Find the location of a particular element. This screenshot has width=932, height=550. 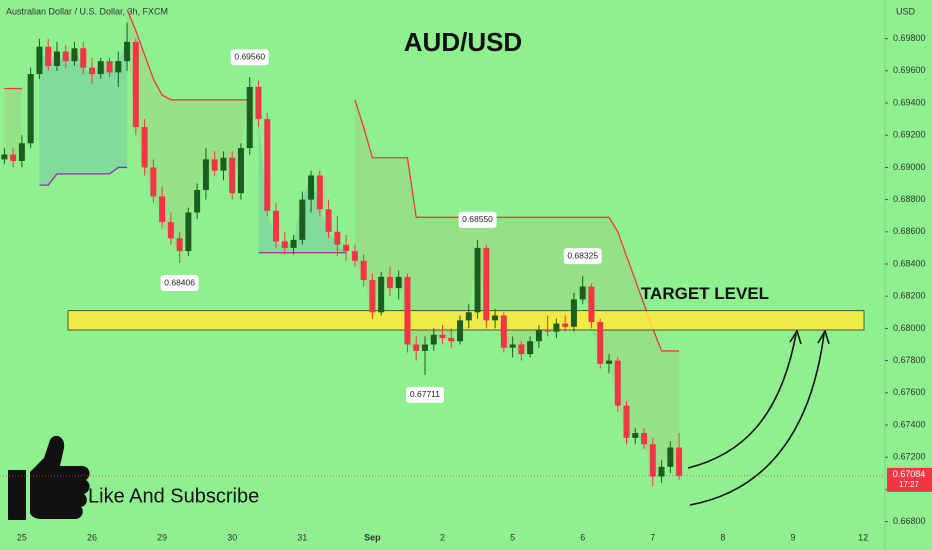

price-annotation-label: 0.69560 is located at coordinates (249, 57).